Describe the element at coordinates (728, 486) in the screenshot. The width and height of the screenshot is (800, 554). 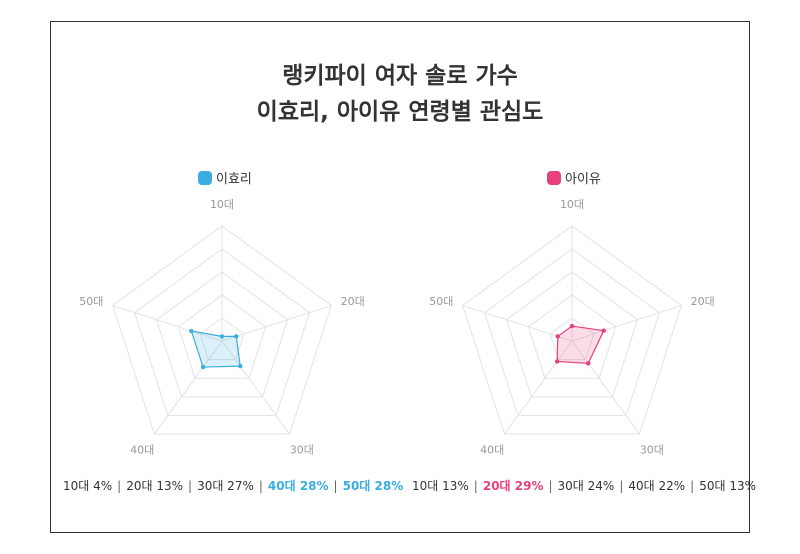
I see `summary-item: 50대 13%` at that location.